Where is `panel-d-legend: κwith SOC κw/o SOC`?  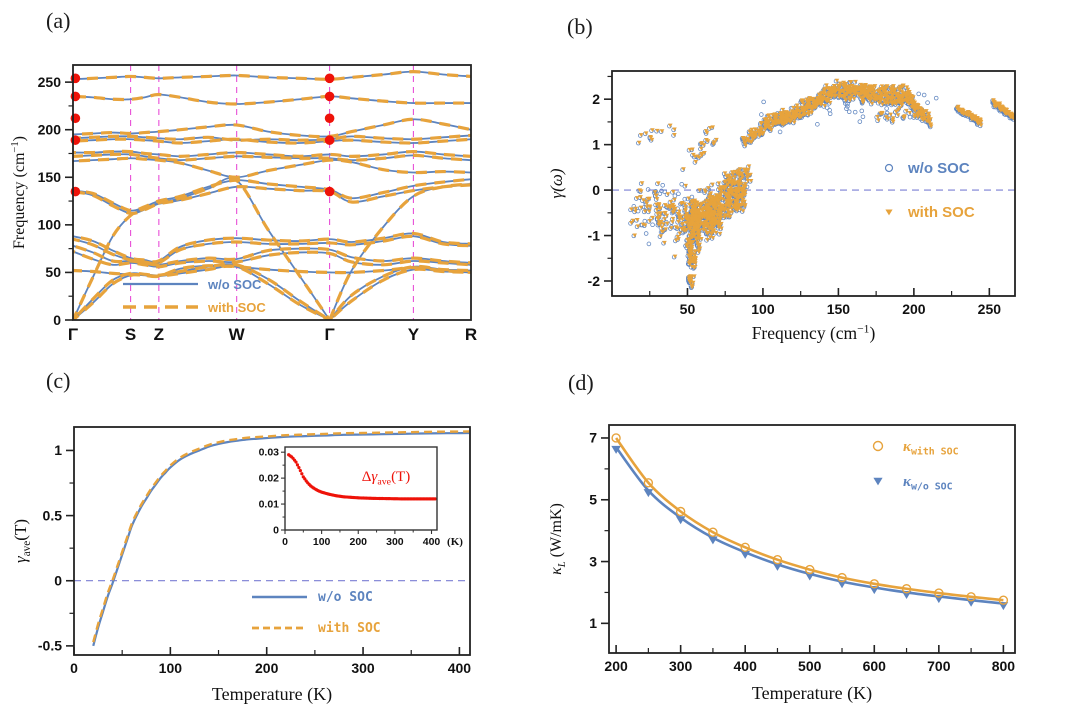
panel-d-legend: κwith SOC κw/o SOC is located at coordinates (915, 466).